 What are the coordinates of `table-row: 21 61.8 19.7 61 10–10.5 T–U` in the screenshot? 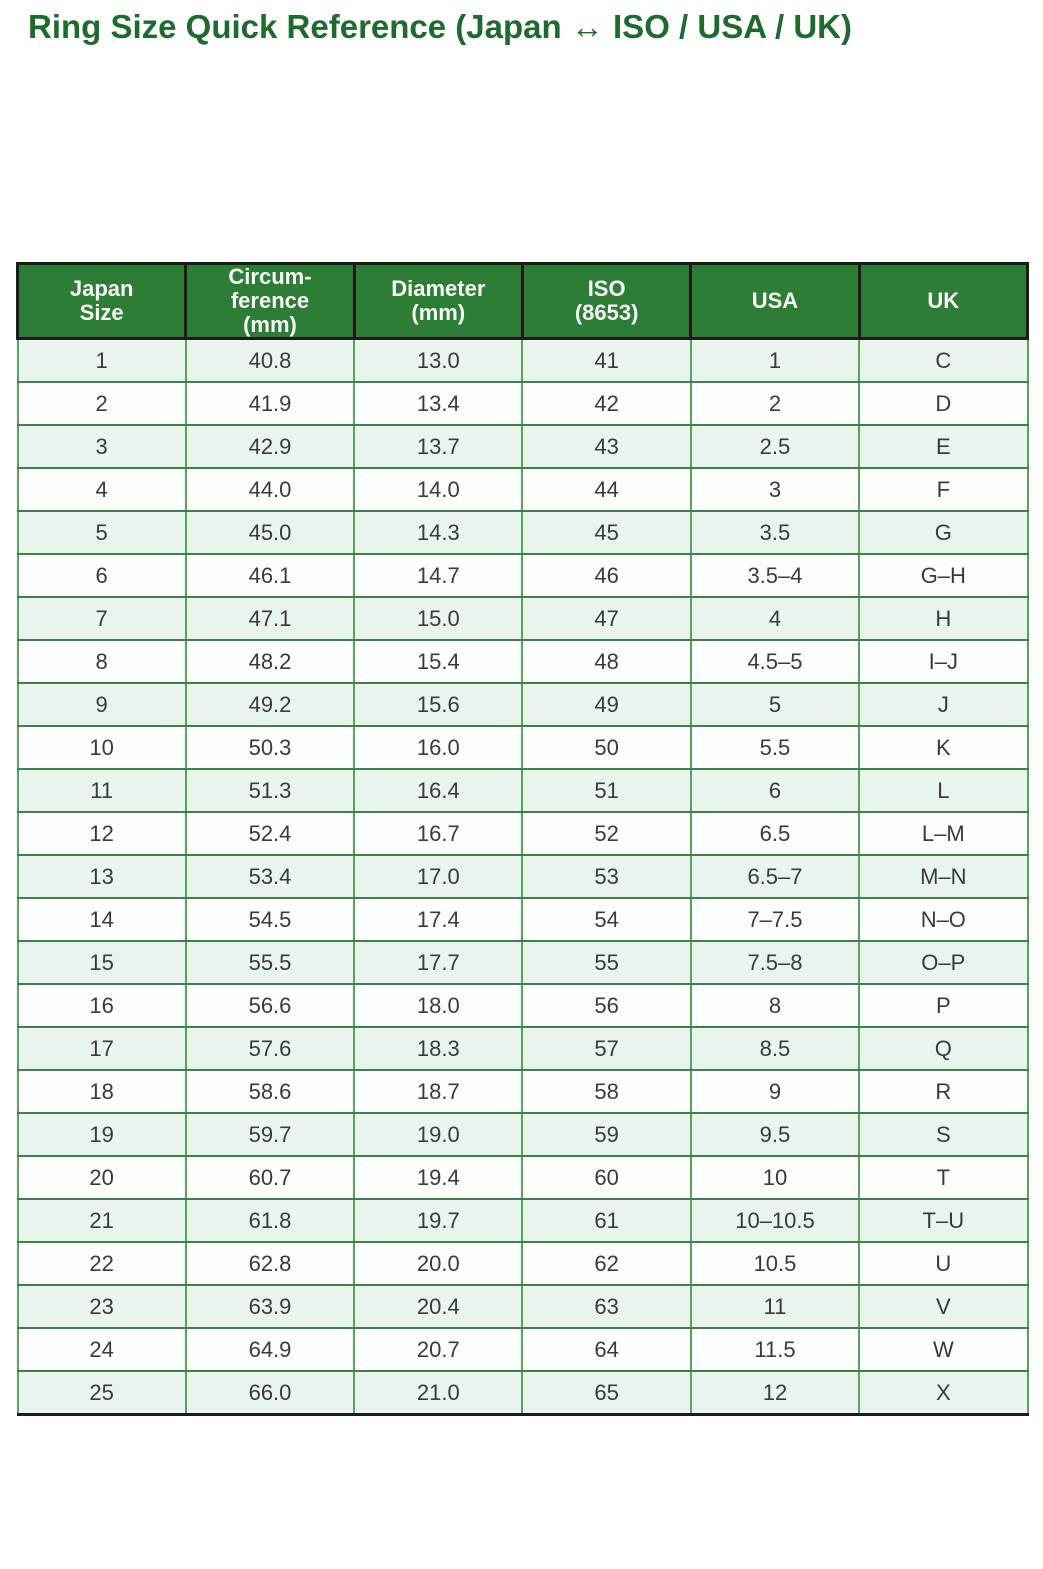 It's located at (522, 1220).